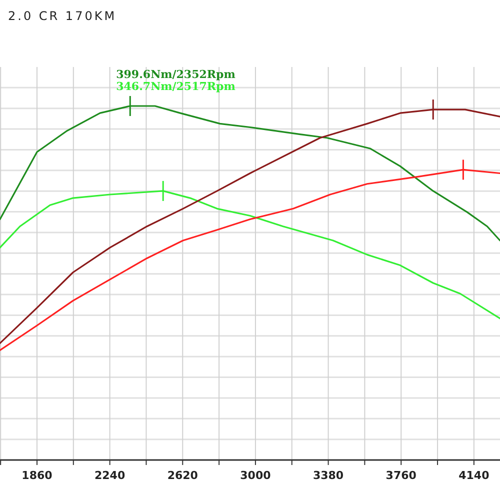 The image size is (500, 500). Describe the element at coordinates (176, 86) in the screenshot. I see `text: 346.7Nm/2517Rpm` at that location.